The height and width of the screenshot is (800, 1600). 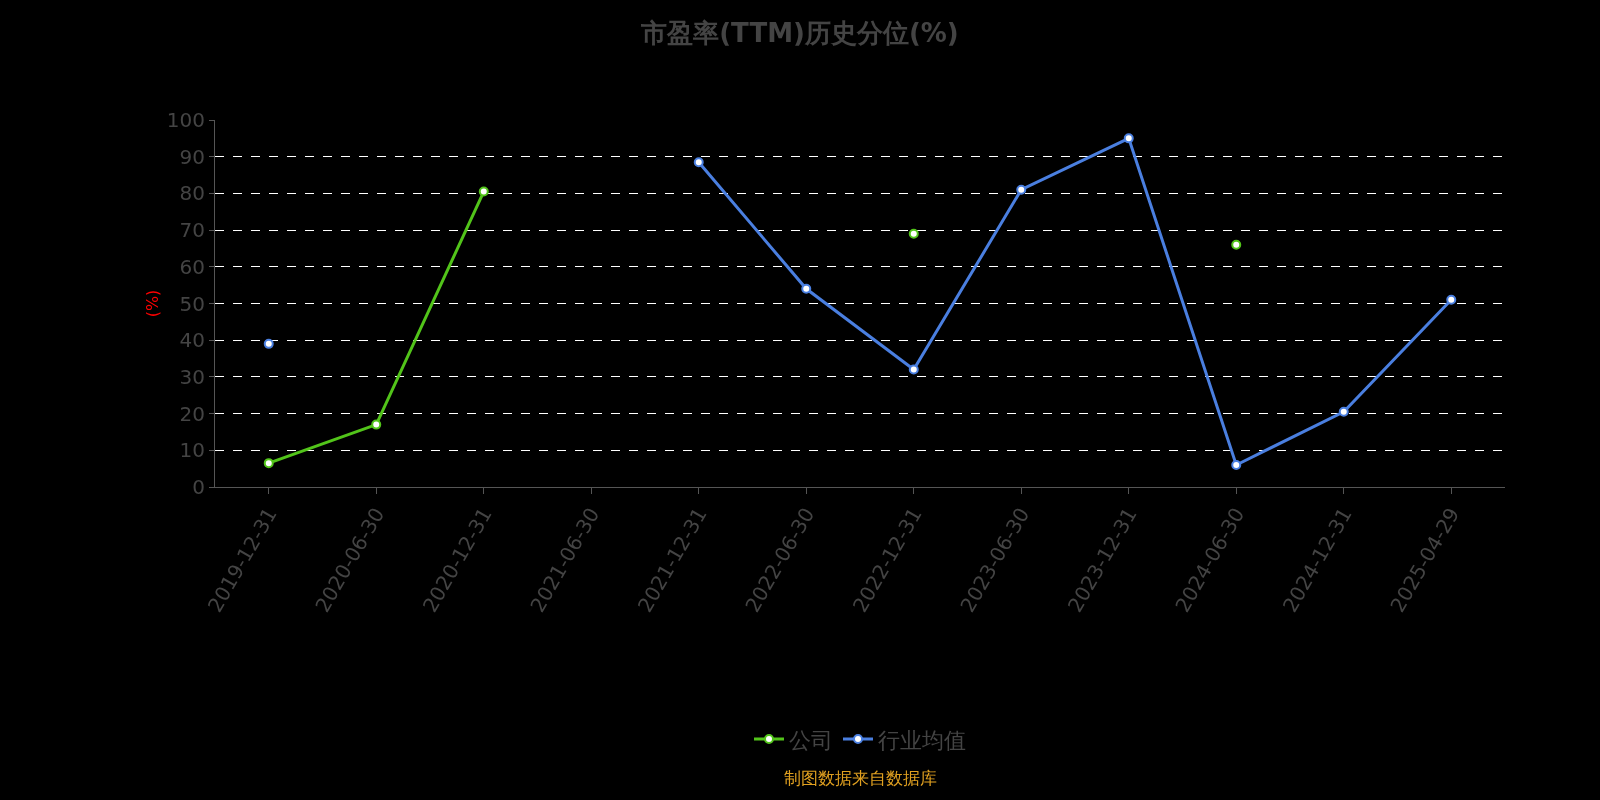 What do you see at coordinates (192, 376) in the screenshot?
I see `y-tick-label: 30` at bounding box center [192, 376].